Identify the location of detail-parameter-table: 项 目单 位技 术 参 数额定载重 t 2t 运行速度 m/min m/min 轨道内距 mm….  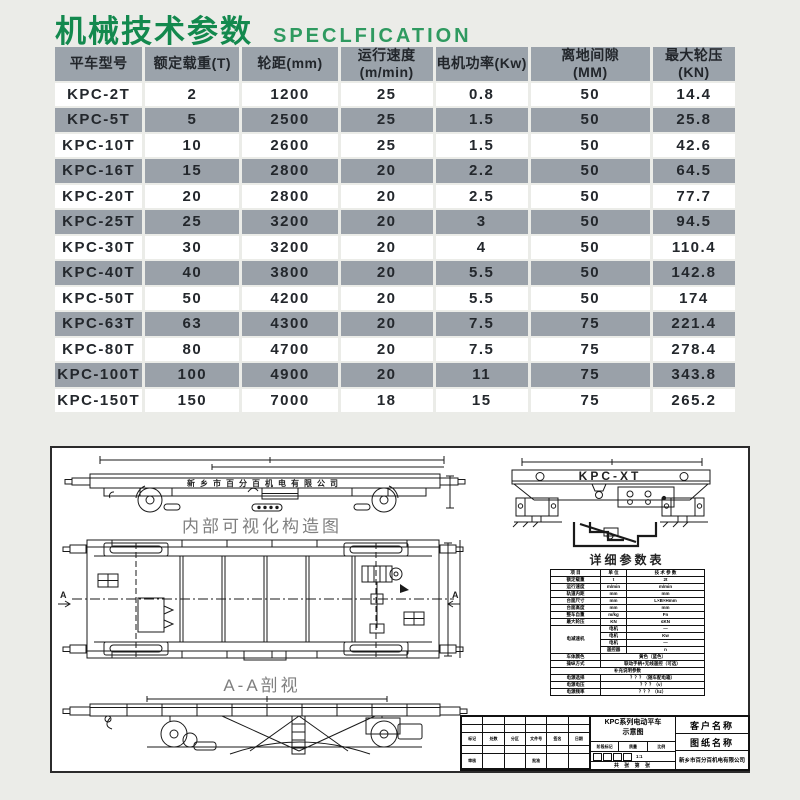
(627, 632).